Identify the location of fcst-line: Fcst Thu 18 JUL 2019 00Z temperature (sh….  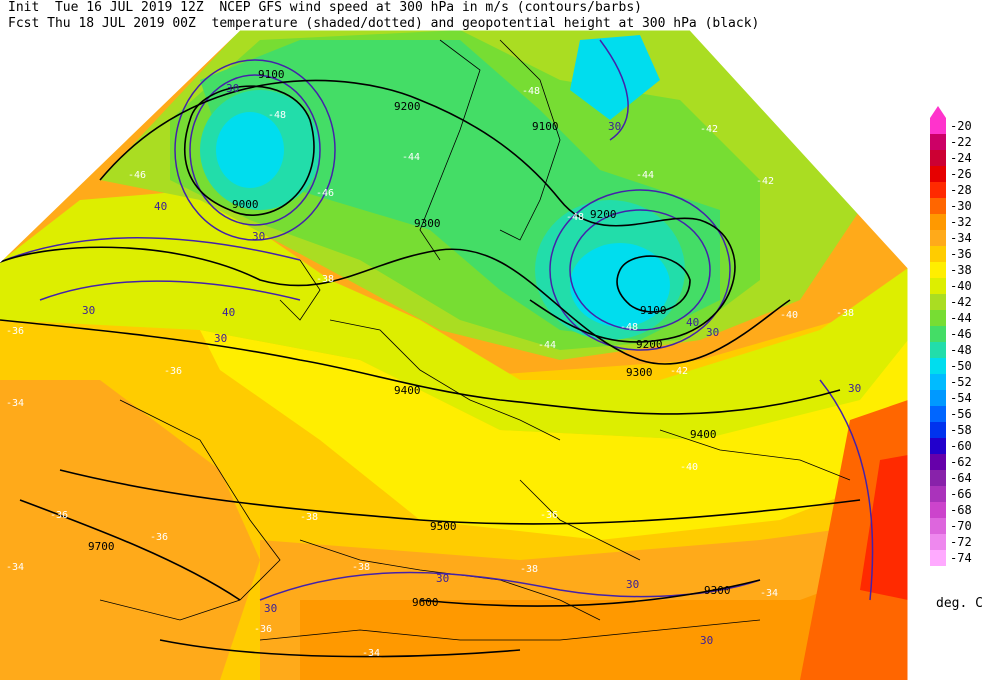
(458, 24).